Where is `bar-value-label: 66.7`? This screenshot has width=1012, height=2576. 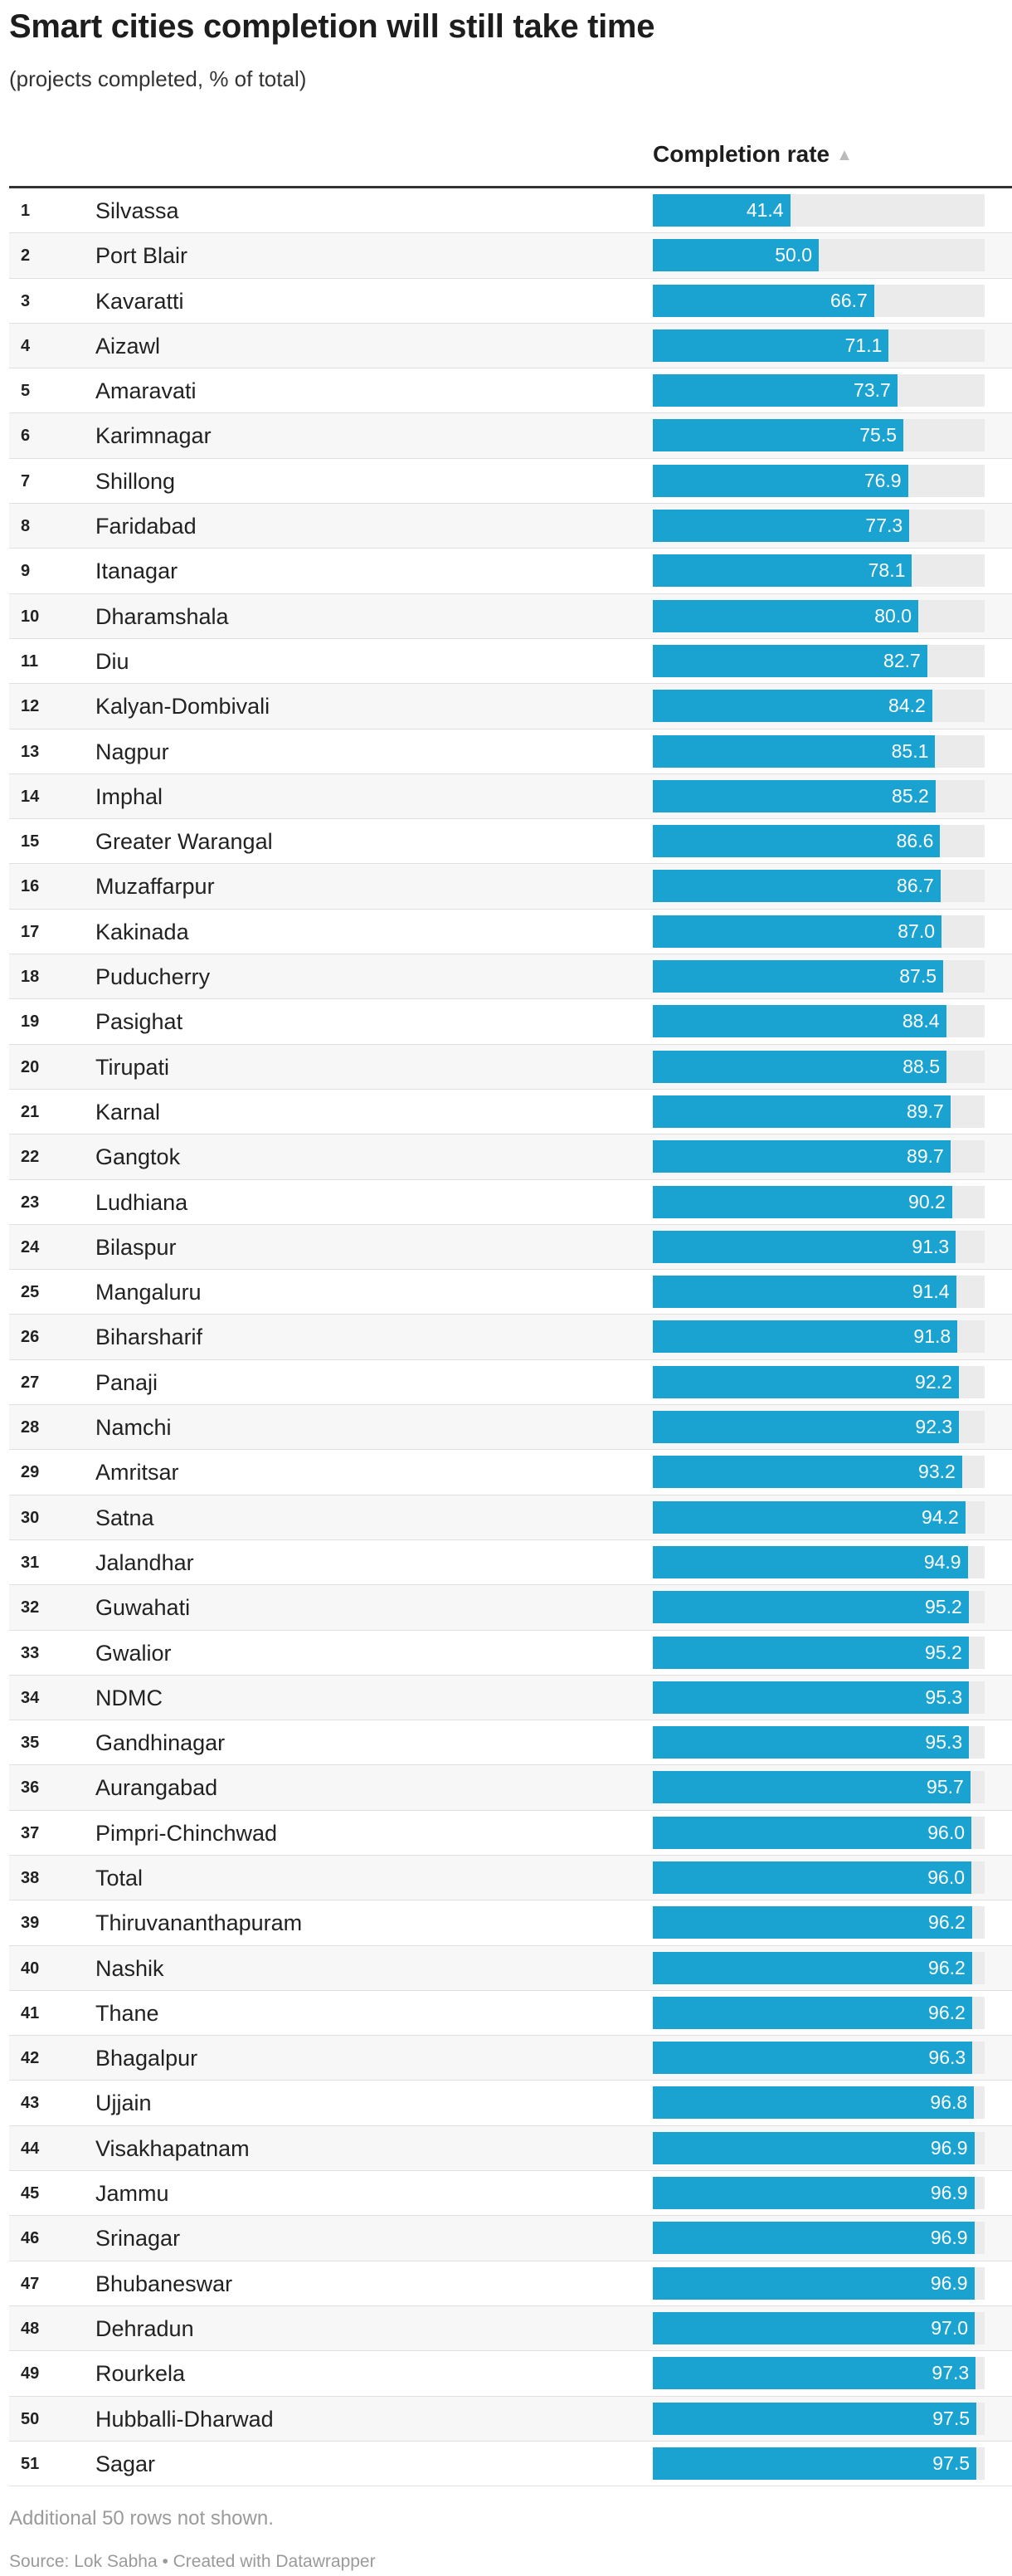
bar-value-label: 66.7 is located at coordinates (849, 300).